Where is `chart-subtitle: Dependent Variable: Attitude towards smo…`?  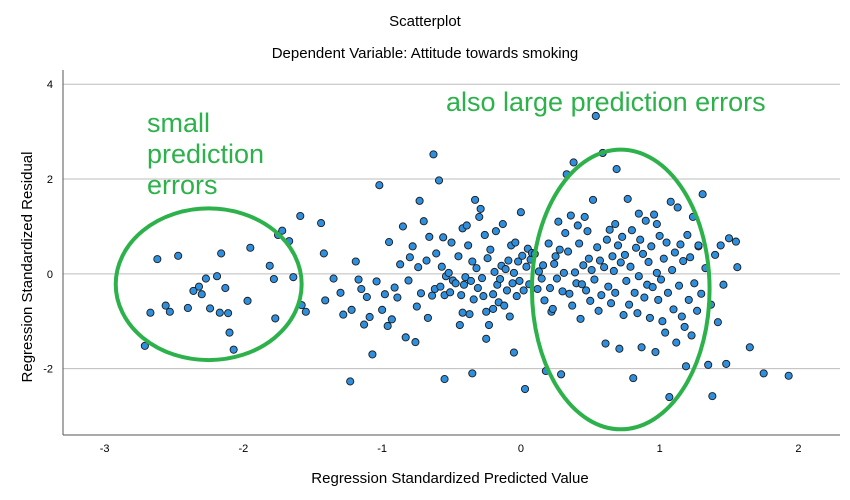
chart-subtitle: Dependent Variable: Attitude towards smo… is located at coordinates (425, 53).